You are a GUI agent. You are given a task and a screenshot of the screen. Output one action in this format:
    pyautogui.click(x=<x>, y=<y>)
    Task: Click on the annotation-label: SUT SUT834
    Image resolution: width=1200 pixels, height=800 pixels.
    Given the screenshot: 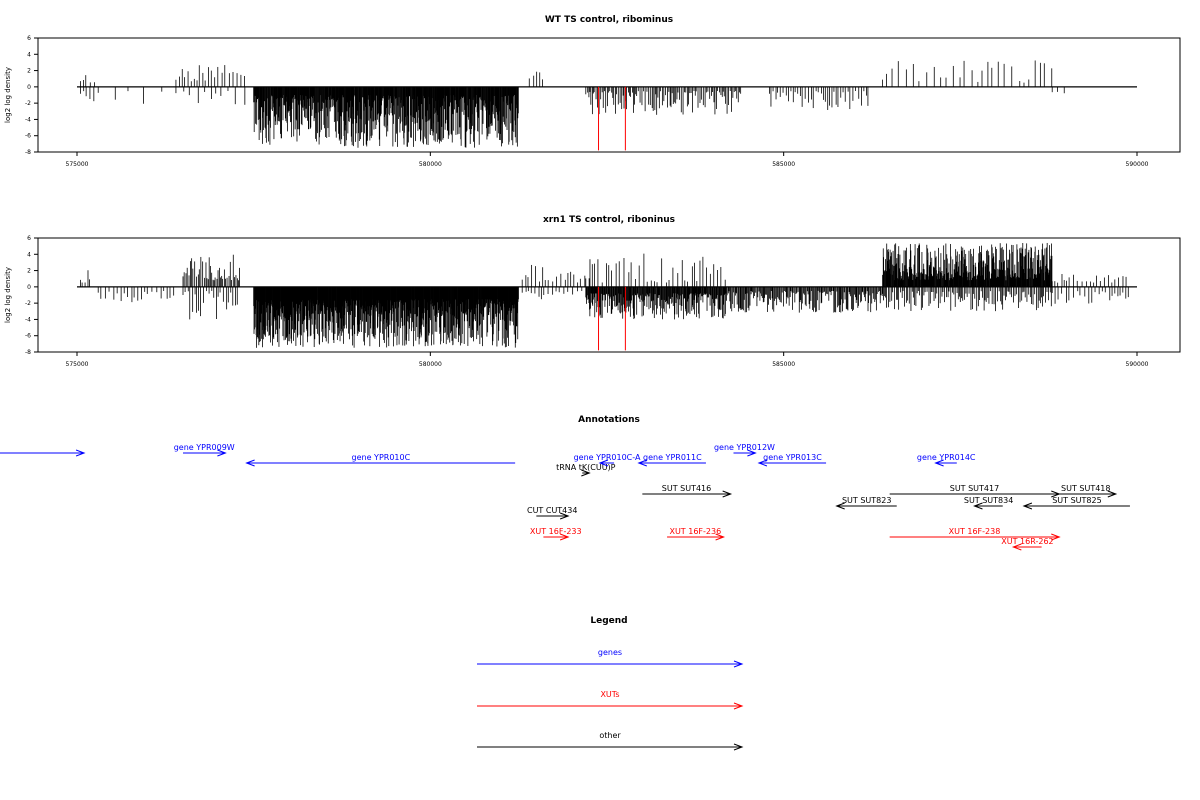 What is the action you would take?
    pyautogui.click(x=988, y=500)
    